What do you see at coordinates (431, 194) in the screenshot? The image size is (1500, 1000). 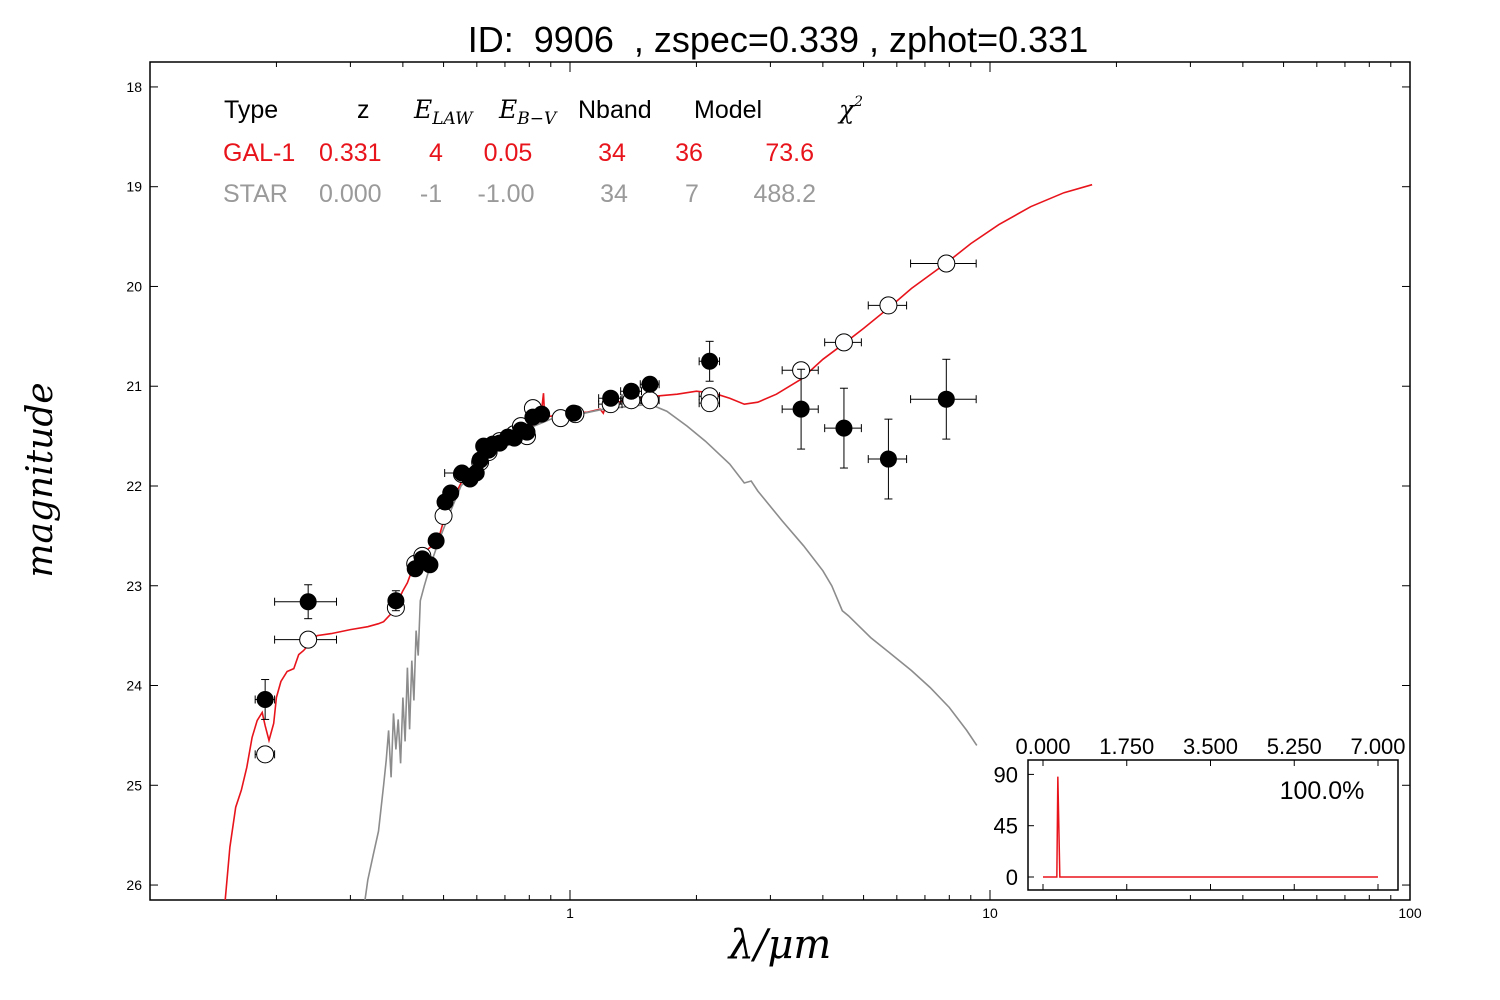 I see `star-elaw: -1` at bounding box center [431, 194].